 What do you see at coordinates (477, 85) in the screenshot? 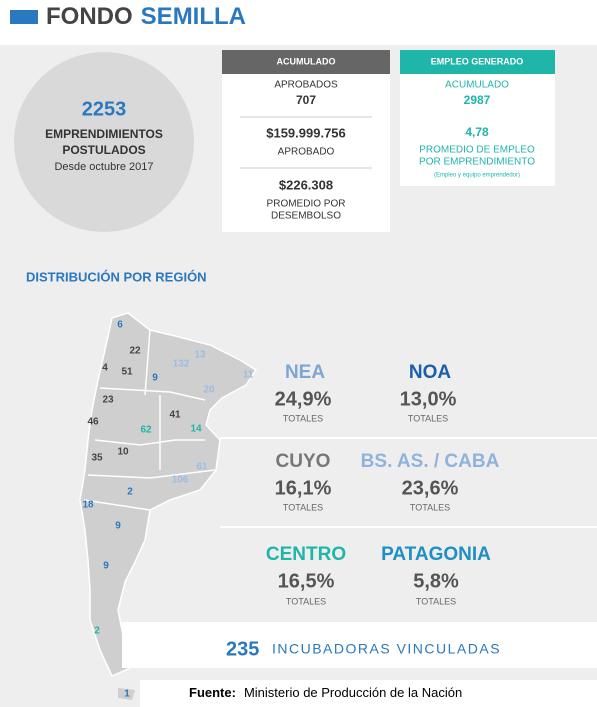
I see `empleo-label: ACUMULADO` at bounding box center [477, 85].